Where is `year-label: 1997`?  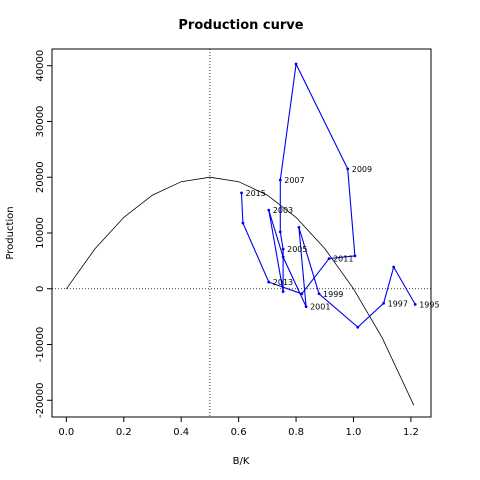 year-label: 1997 is located at coordinates (398, 303).